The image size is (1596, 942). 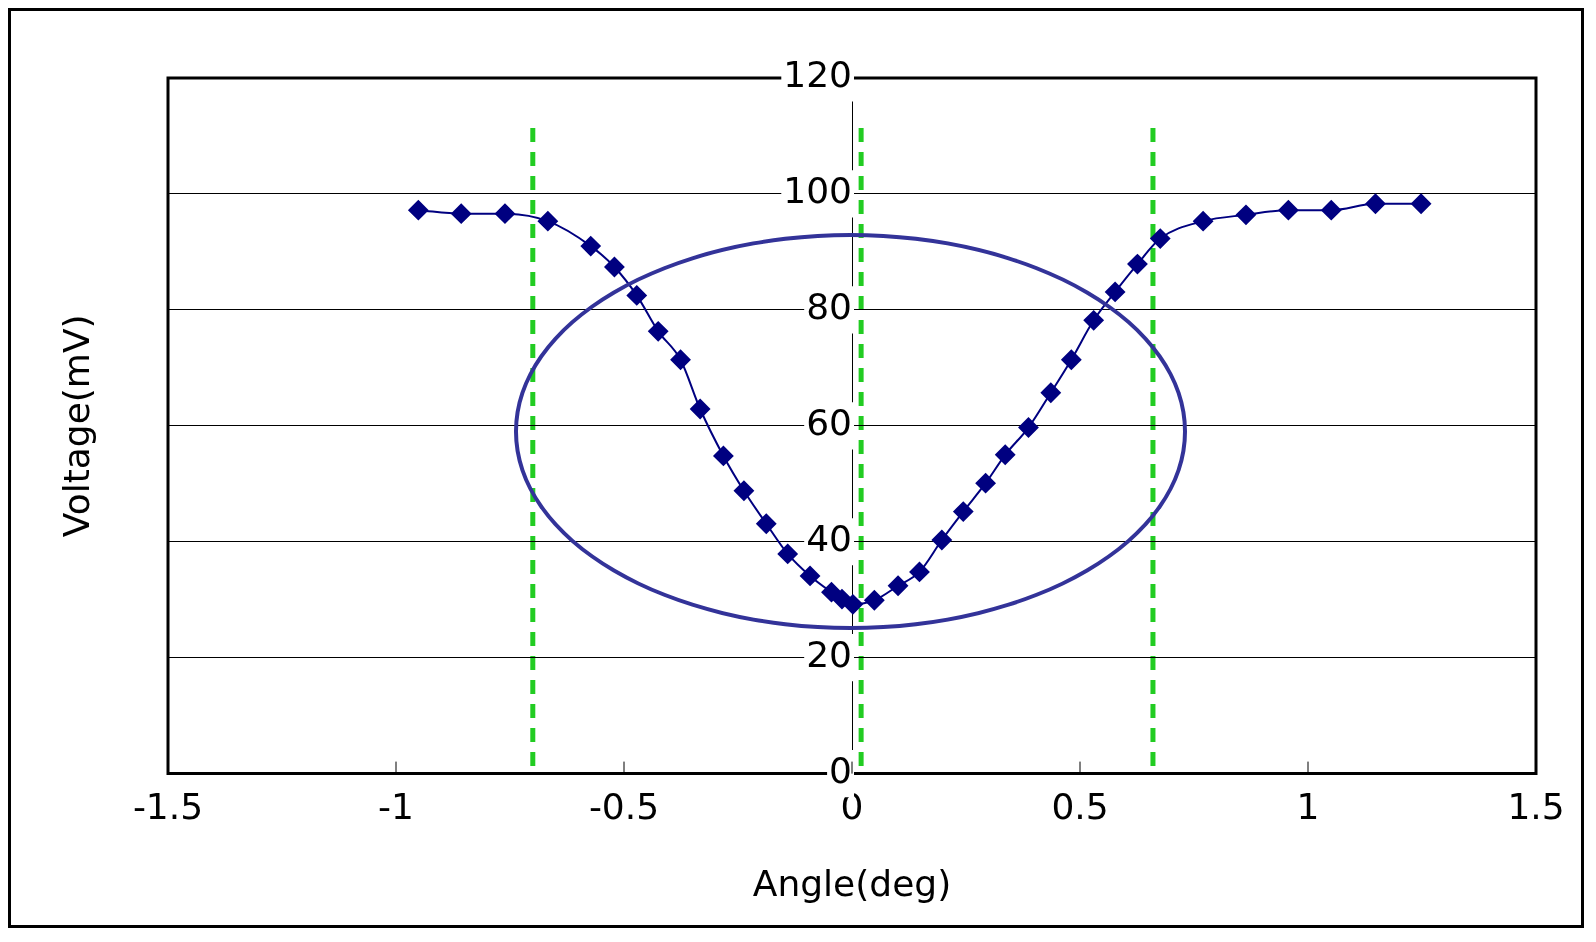 What do you see at coordinates (168, 806) in the screenshot?
I see `x-tick-label: -1.5` at bounding box center [168, 806].